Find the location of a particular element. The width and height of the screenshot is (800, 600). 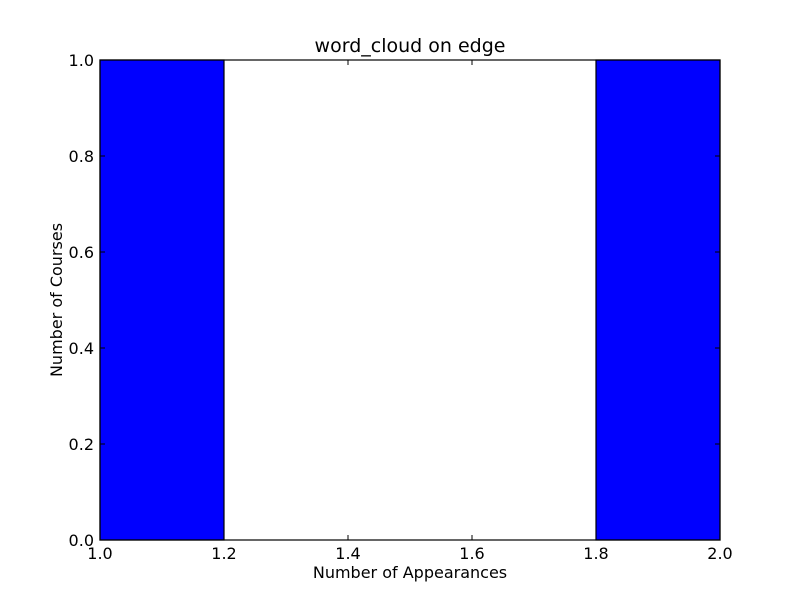

x-tick-label: 1.4 is located at coordinates (347, 553).